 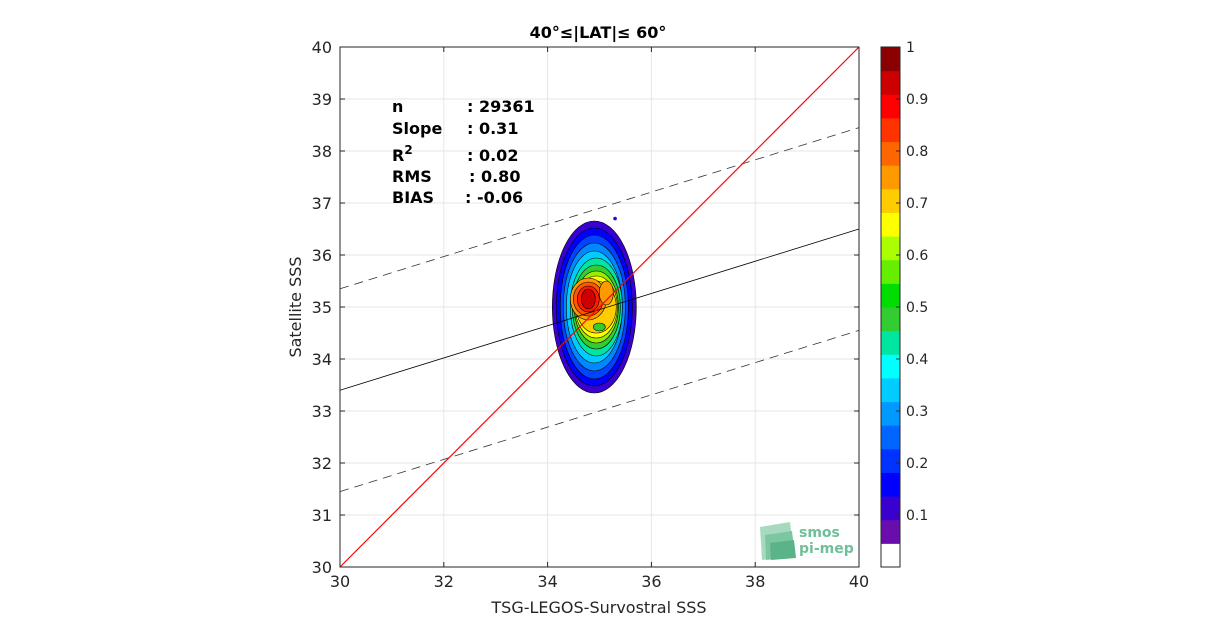 What do you see at coordinates (444, 581) in the screenshot?
I see `x-tick-label: 32` at bounding box center [444, 581].